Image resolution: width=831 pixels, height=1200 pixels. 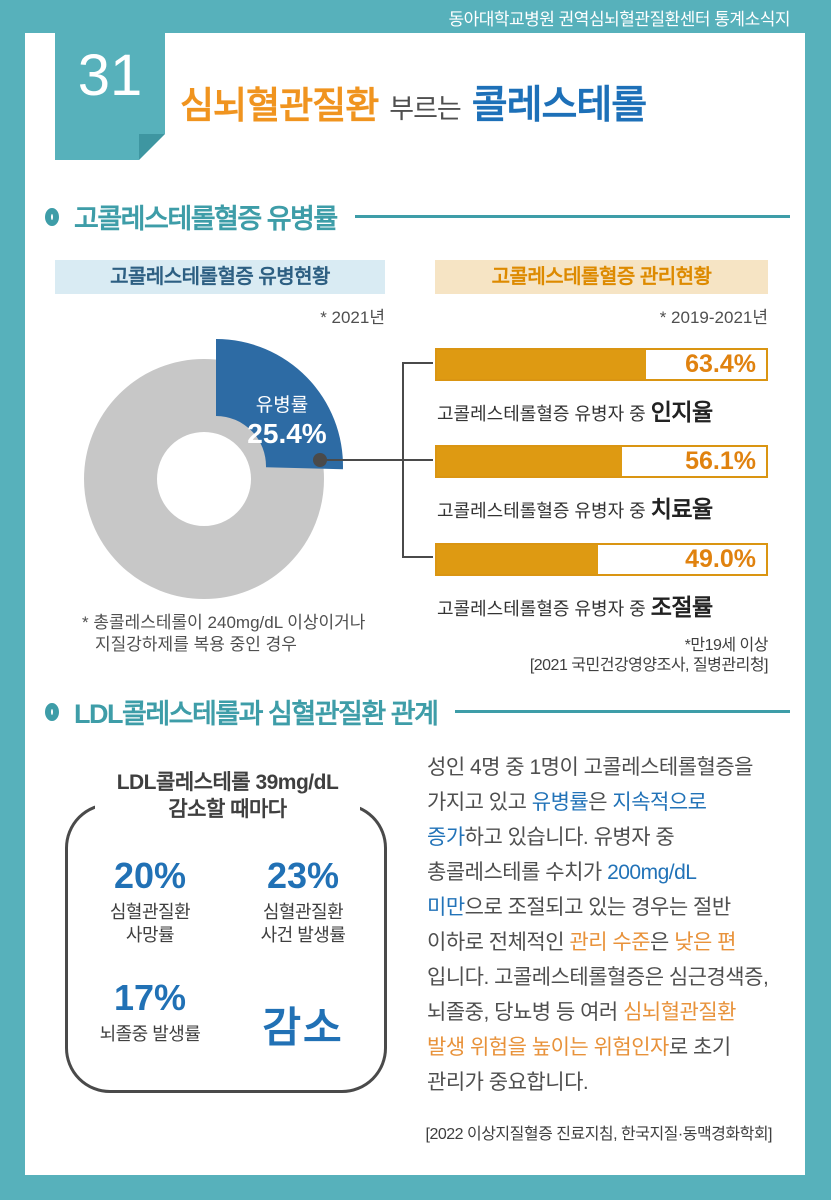 What do you see at coordinates (601, 559) in the screenshot?
I see `control-bar: 49.0%` at bounding box center [601, 559].